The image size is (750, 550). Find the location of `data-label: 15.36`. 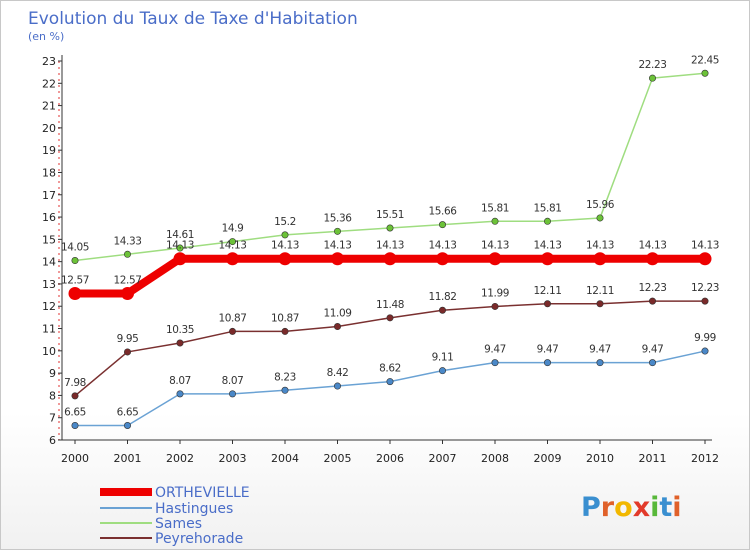

data-label: 15.36 is located at coordinates (337, 218).